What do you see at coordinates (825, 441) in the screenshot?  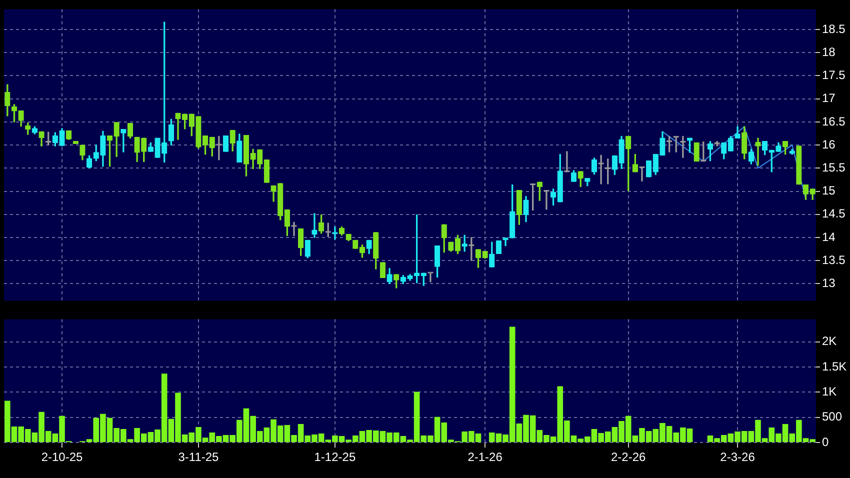 I see `y-tick-label: 0` at bounding box center [825, 441].